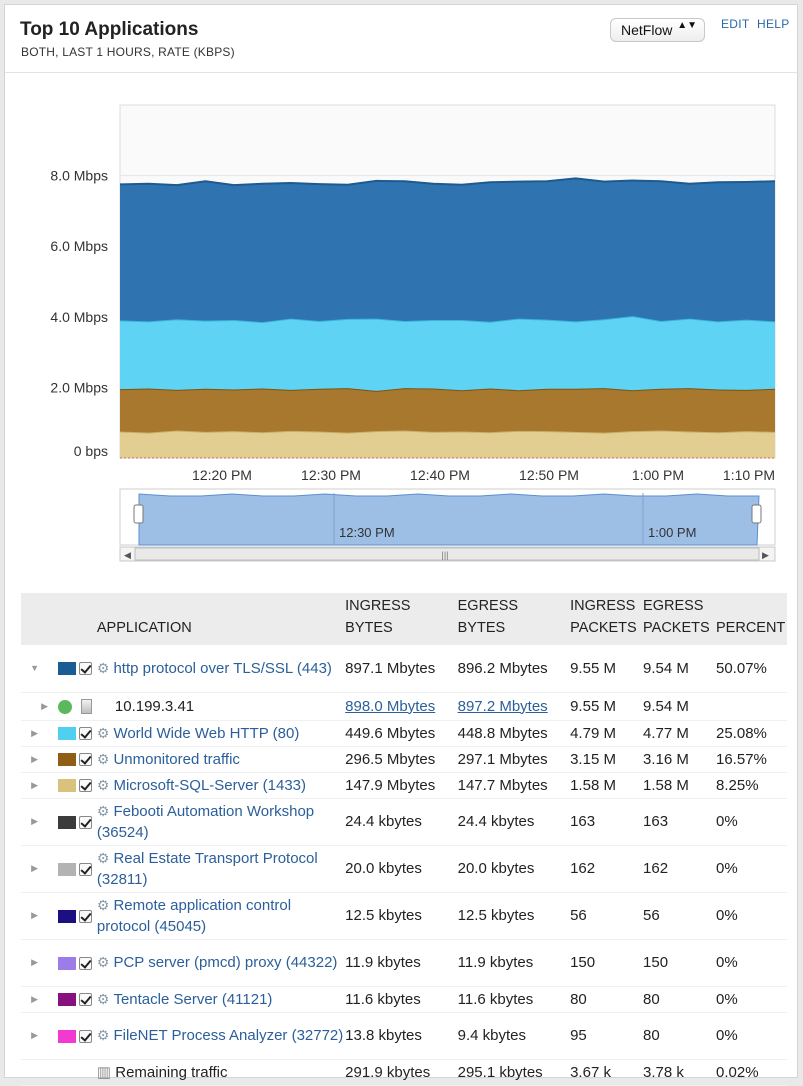  I want to click on application-name-cell: ⚙ Real Estate Transport Protocol (32811), so click(221, 868).